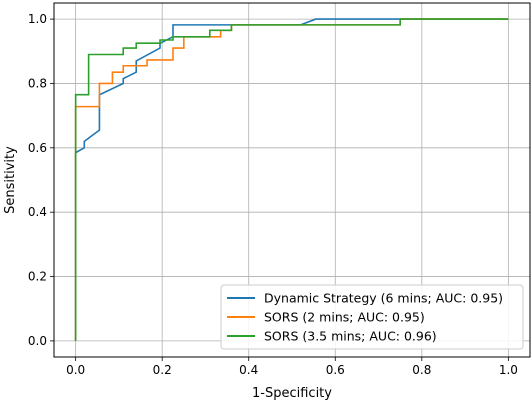 This screenshot has height=402, width=531. Describe the element at coordinates (37, 341) in the screenshot. I see `y-tick-label: 0.0` at that location.